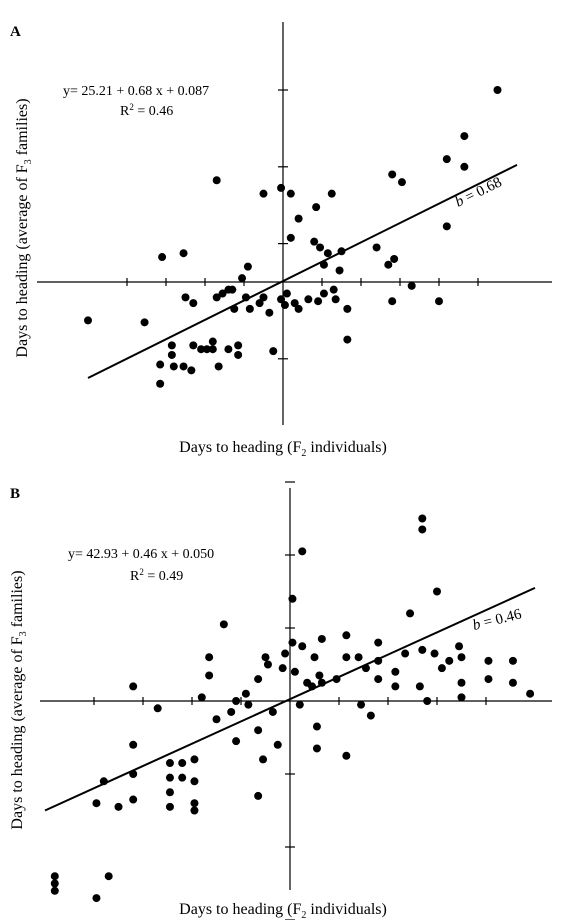 The height and width of the screenshot is (920, 568). What do you see at coordinates (283, 449) in the screenshot?
I see `panel-a-x-label: Days to heading (F2 individuals)` at bounding box center [283, 449].